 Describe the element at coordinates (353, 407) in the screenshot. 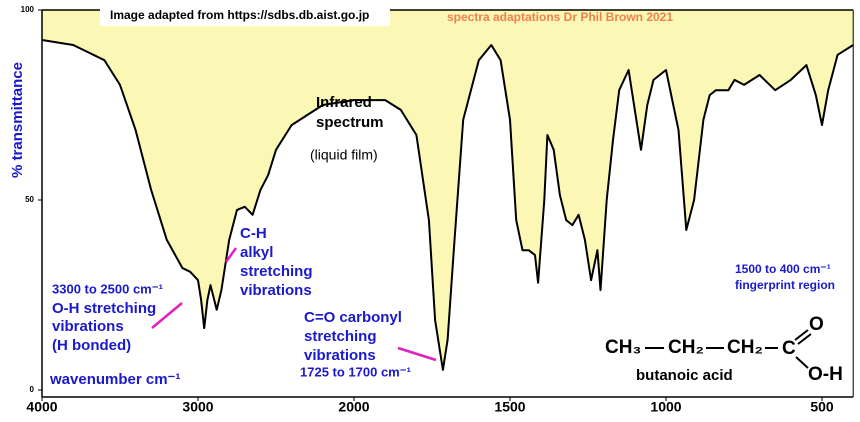

I see `x-tick-label: 2000` at that location.